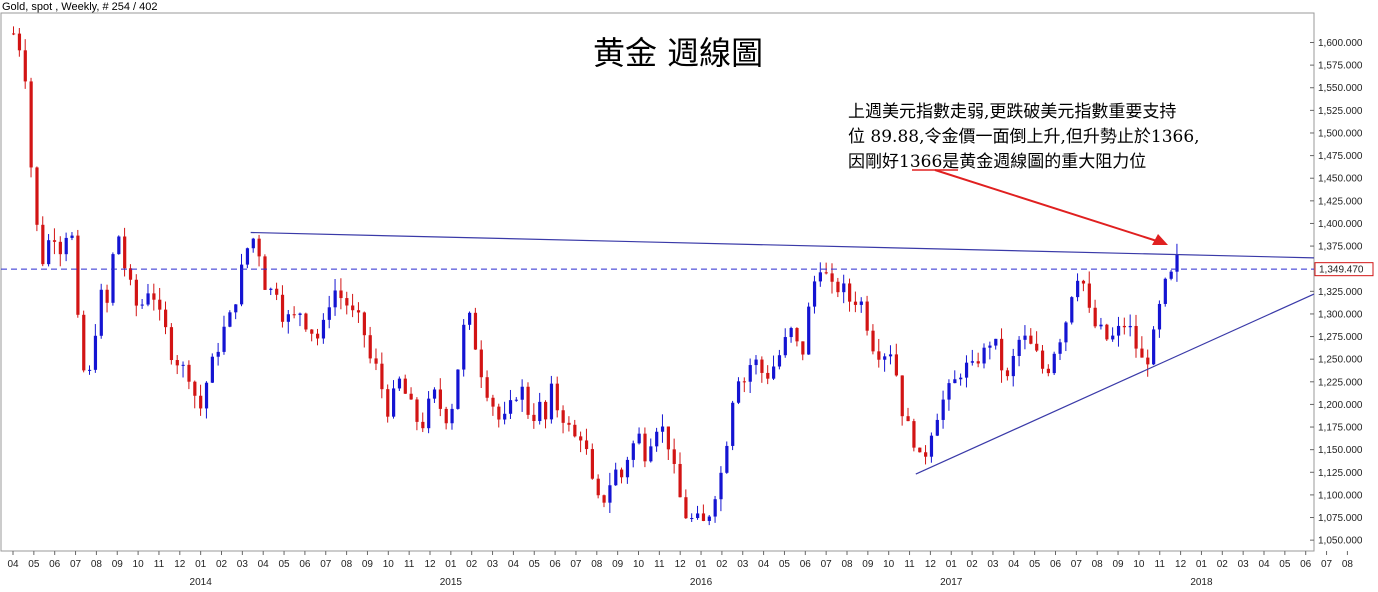 The height and width of the screenshot is (592, 1378). I want to click on arrowhead-icon, so click(1160, 239).